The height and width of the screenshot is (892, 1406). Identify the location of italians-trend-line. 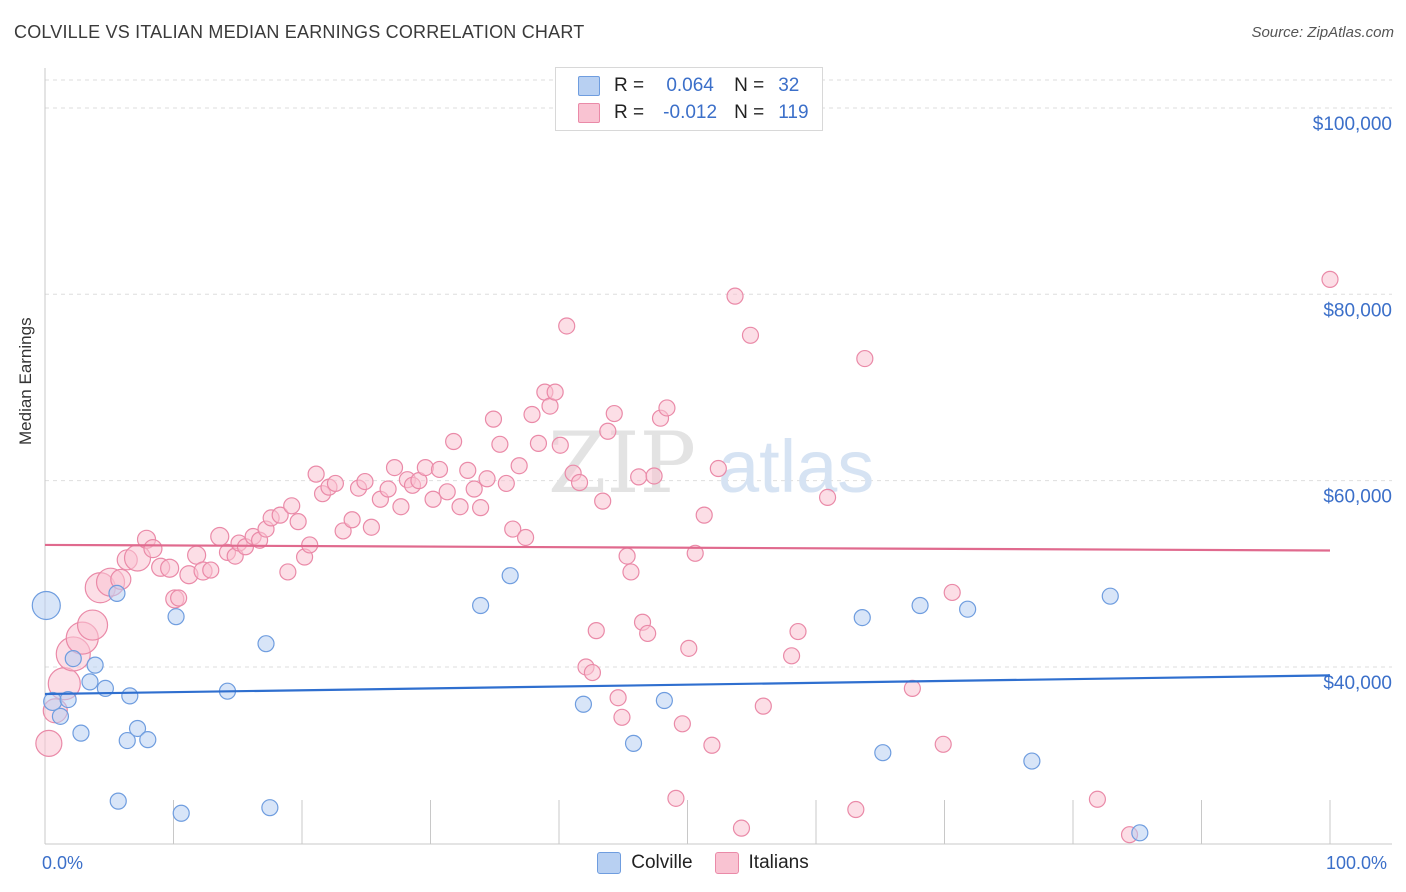
(687, 547).